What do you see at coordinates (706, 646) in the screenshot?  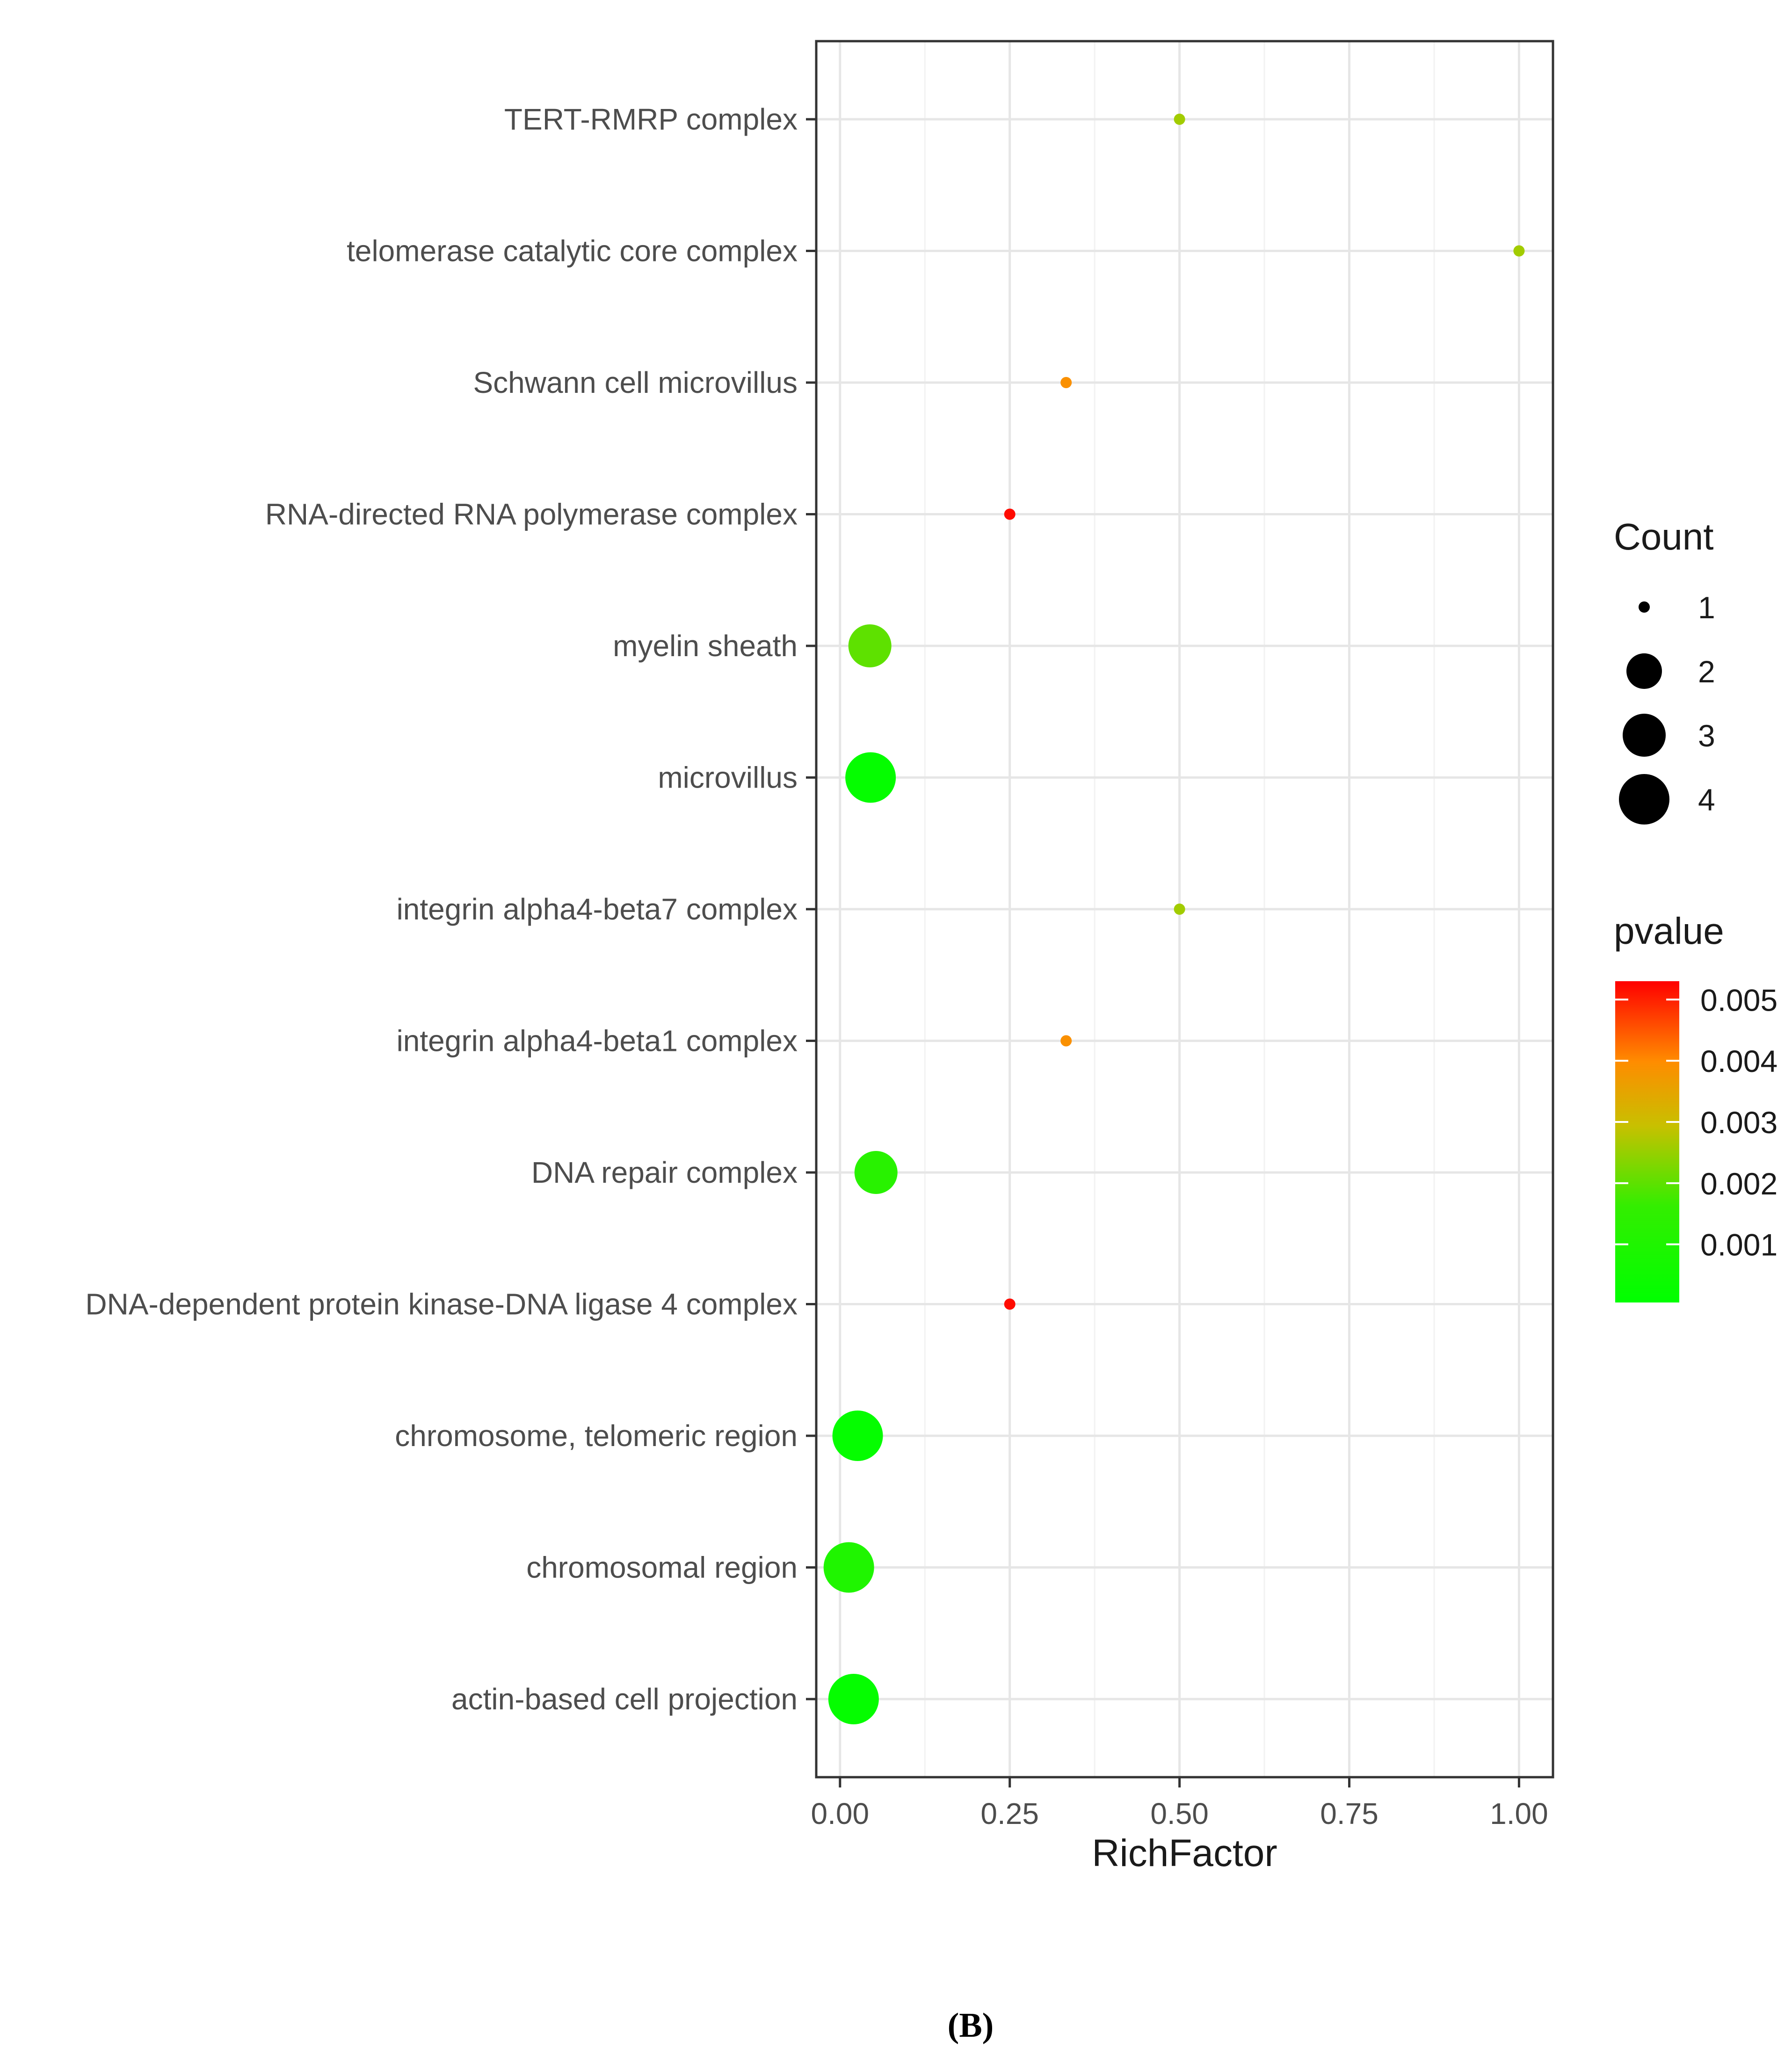 I see `y-tick-label: myelin sheath` at bounding box center [706, 646].